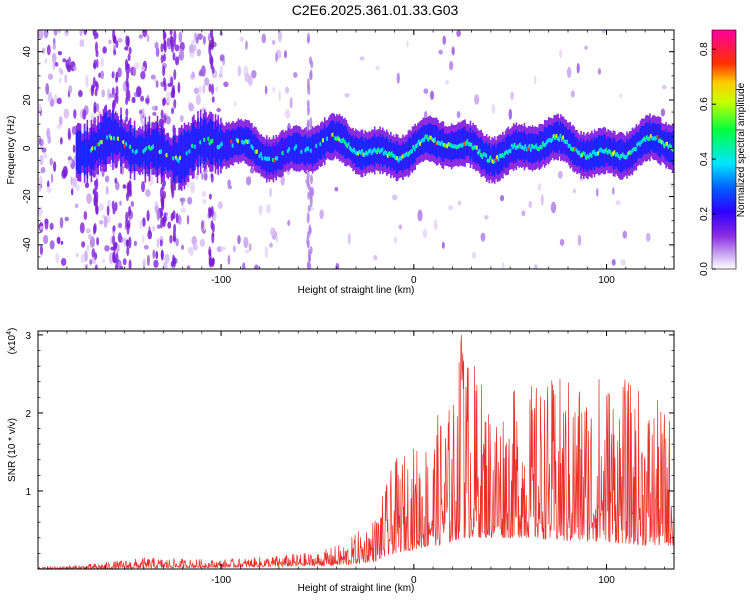  I want to click on spectrogram-y-tick-label: -20, so click(27, 196).